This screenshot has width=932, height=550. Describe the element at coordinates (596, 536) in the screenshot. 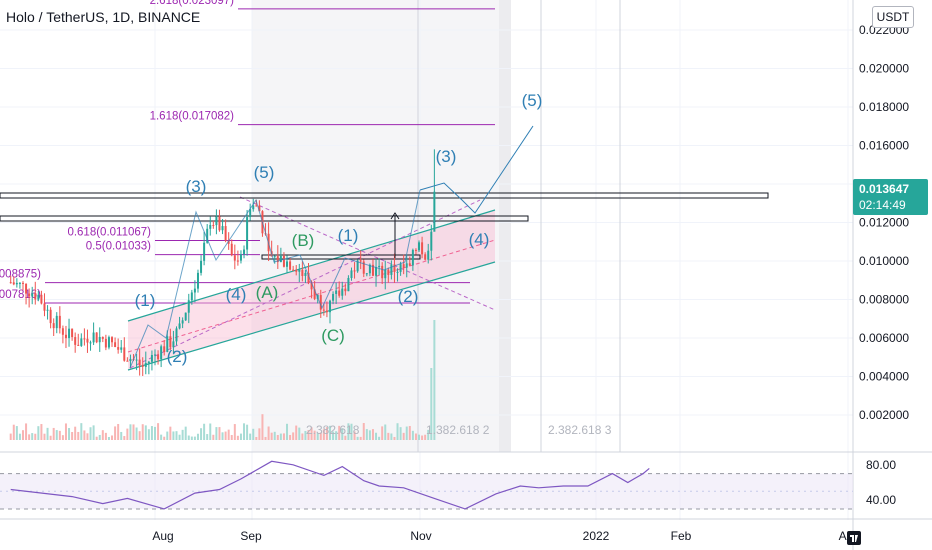

I see `time-tick-label: 2022` at that location.